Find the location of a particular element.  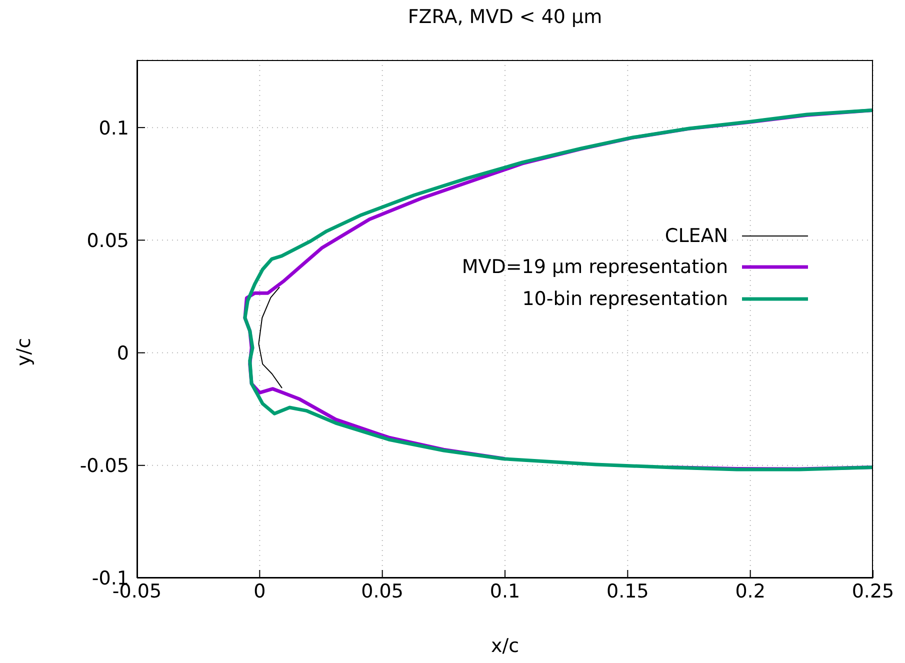

x-tick-label: 0.2 is located at coordinates (750, 591).